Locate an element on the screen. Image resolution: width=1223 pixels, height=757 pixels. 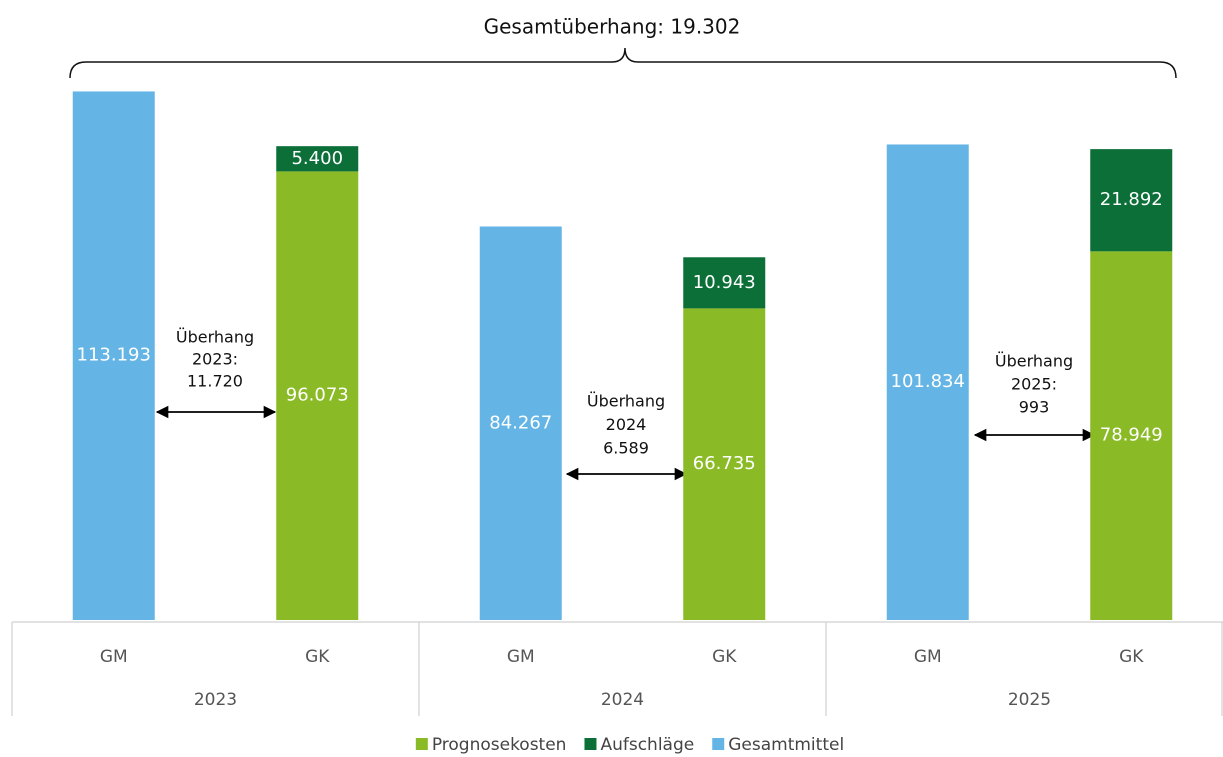
data-label: 113.193 is located at coordinates (114, 355).